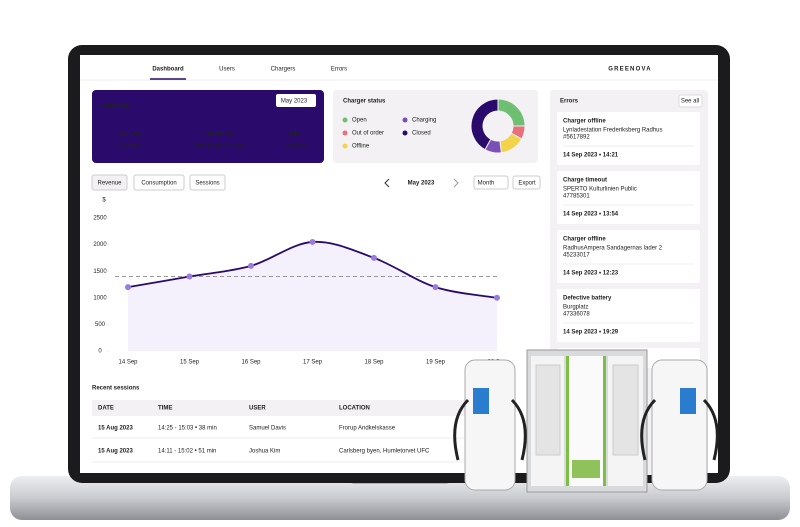 Image resolution: width=800 pixels, height=527 pixels. Describe the element at coordinates (424, 121) in the screenshot. I see `legend-label: Charging` at that location.